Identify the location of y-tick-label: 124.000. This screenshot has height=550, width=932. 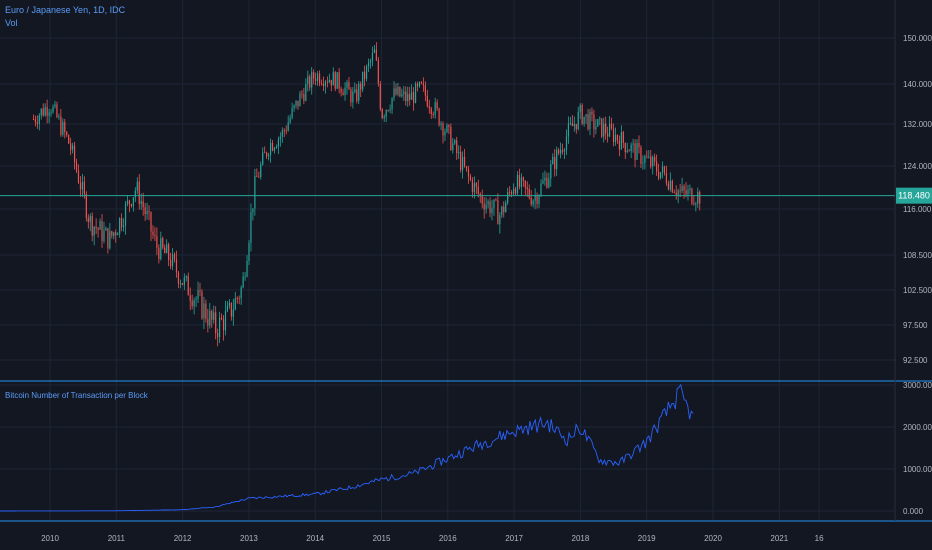
(917, 166).